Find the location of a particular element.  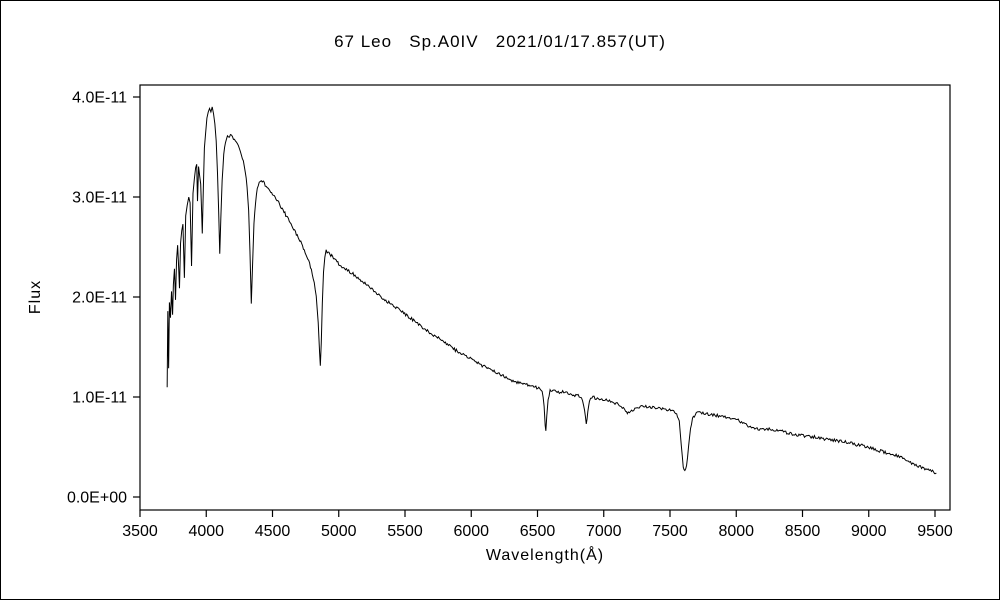

x-tick-label: 6000 is located at coordinates (471, 531).